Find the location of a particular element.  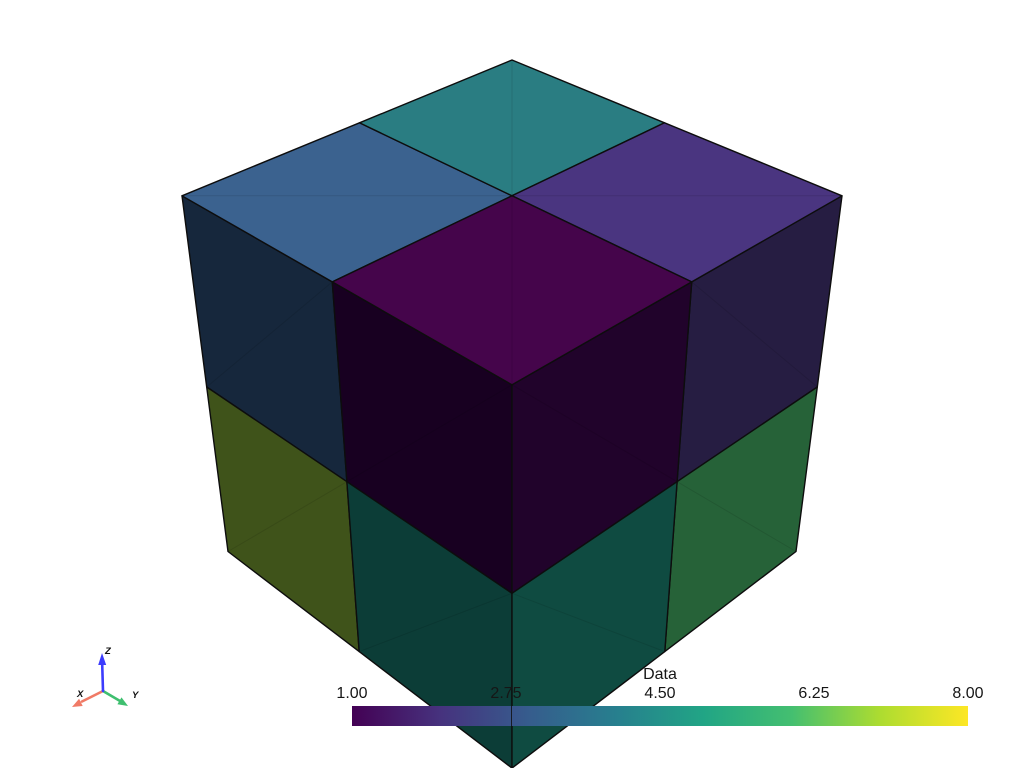

z-axis-arrowhead-icon is located at coordinates (102, 659).